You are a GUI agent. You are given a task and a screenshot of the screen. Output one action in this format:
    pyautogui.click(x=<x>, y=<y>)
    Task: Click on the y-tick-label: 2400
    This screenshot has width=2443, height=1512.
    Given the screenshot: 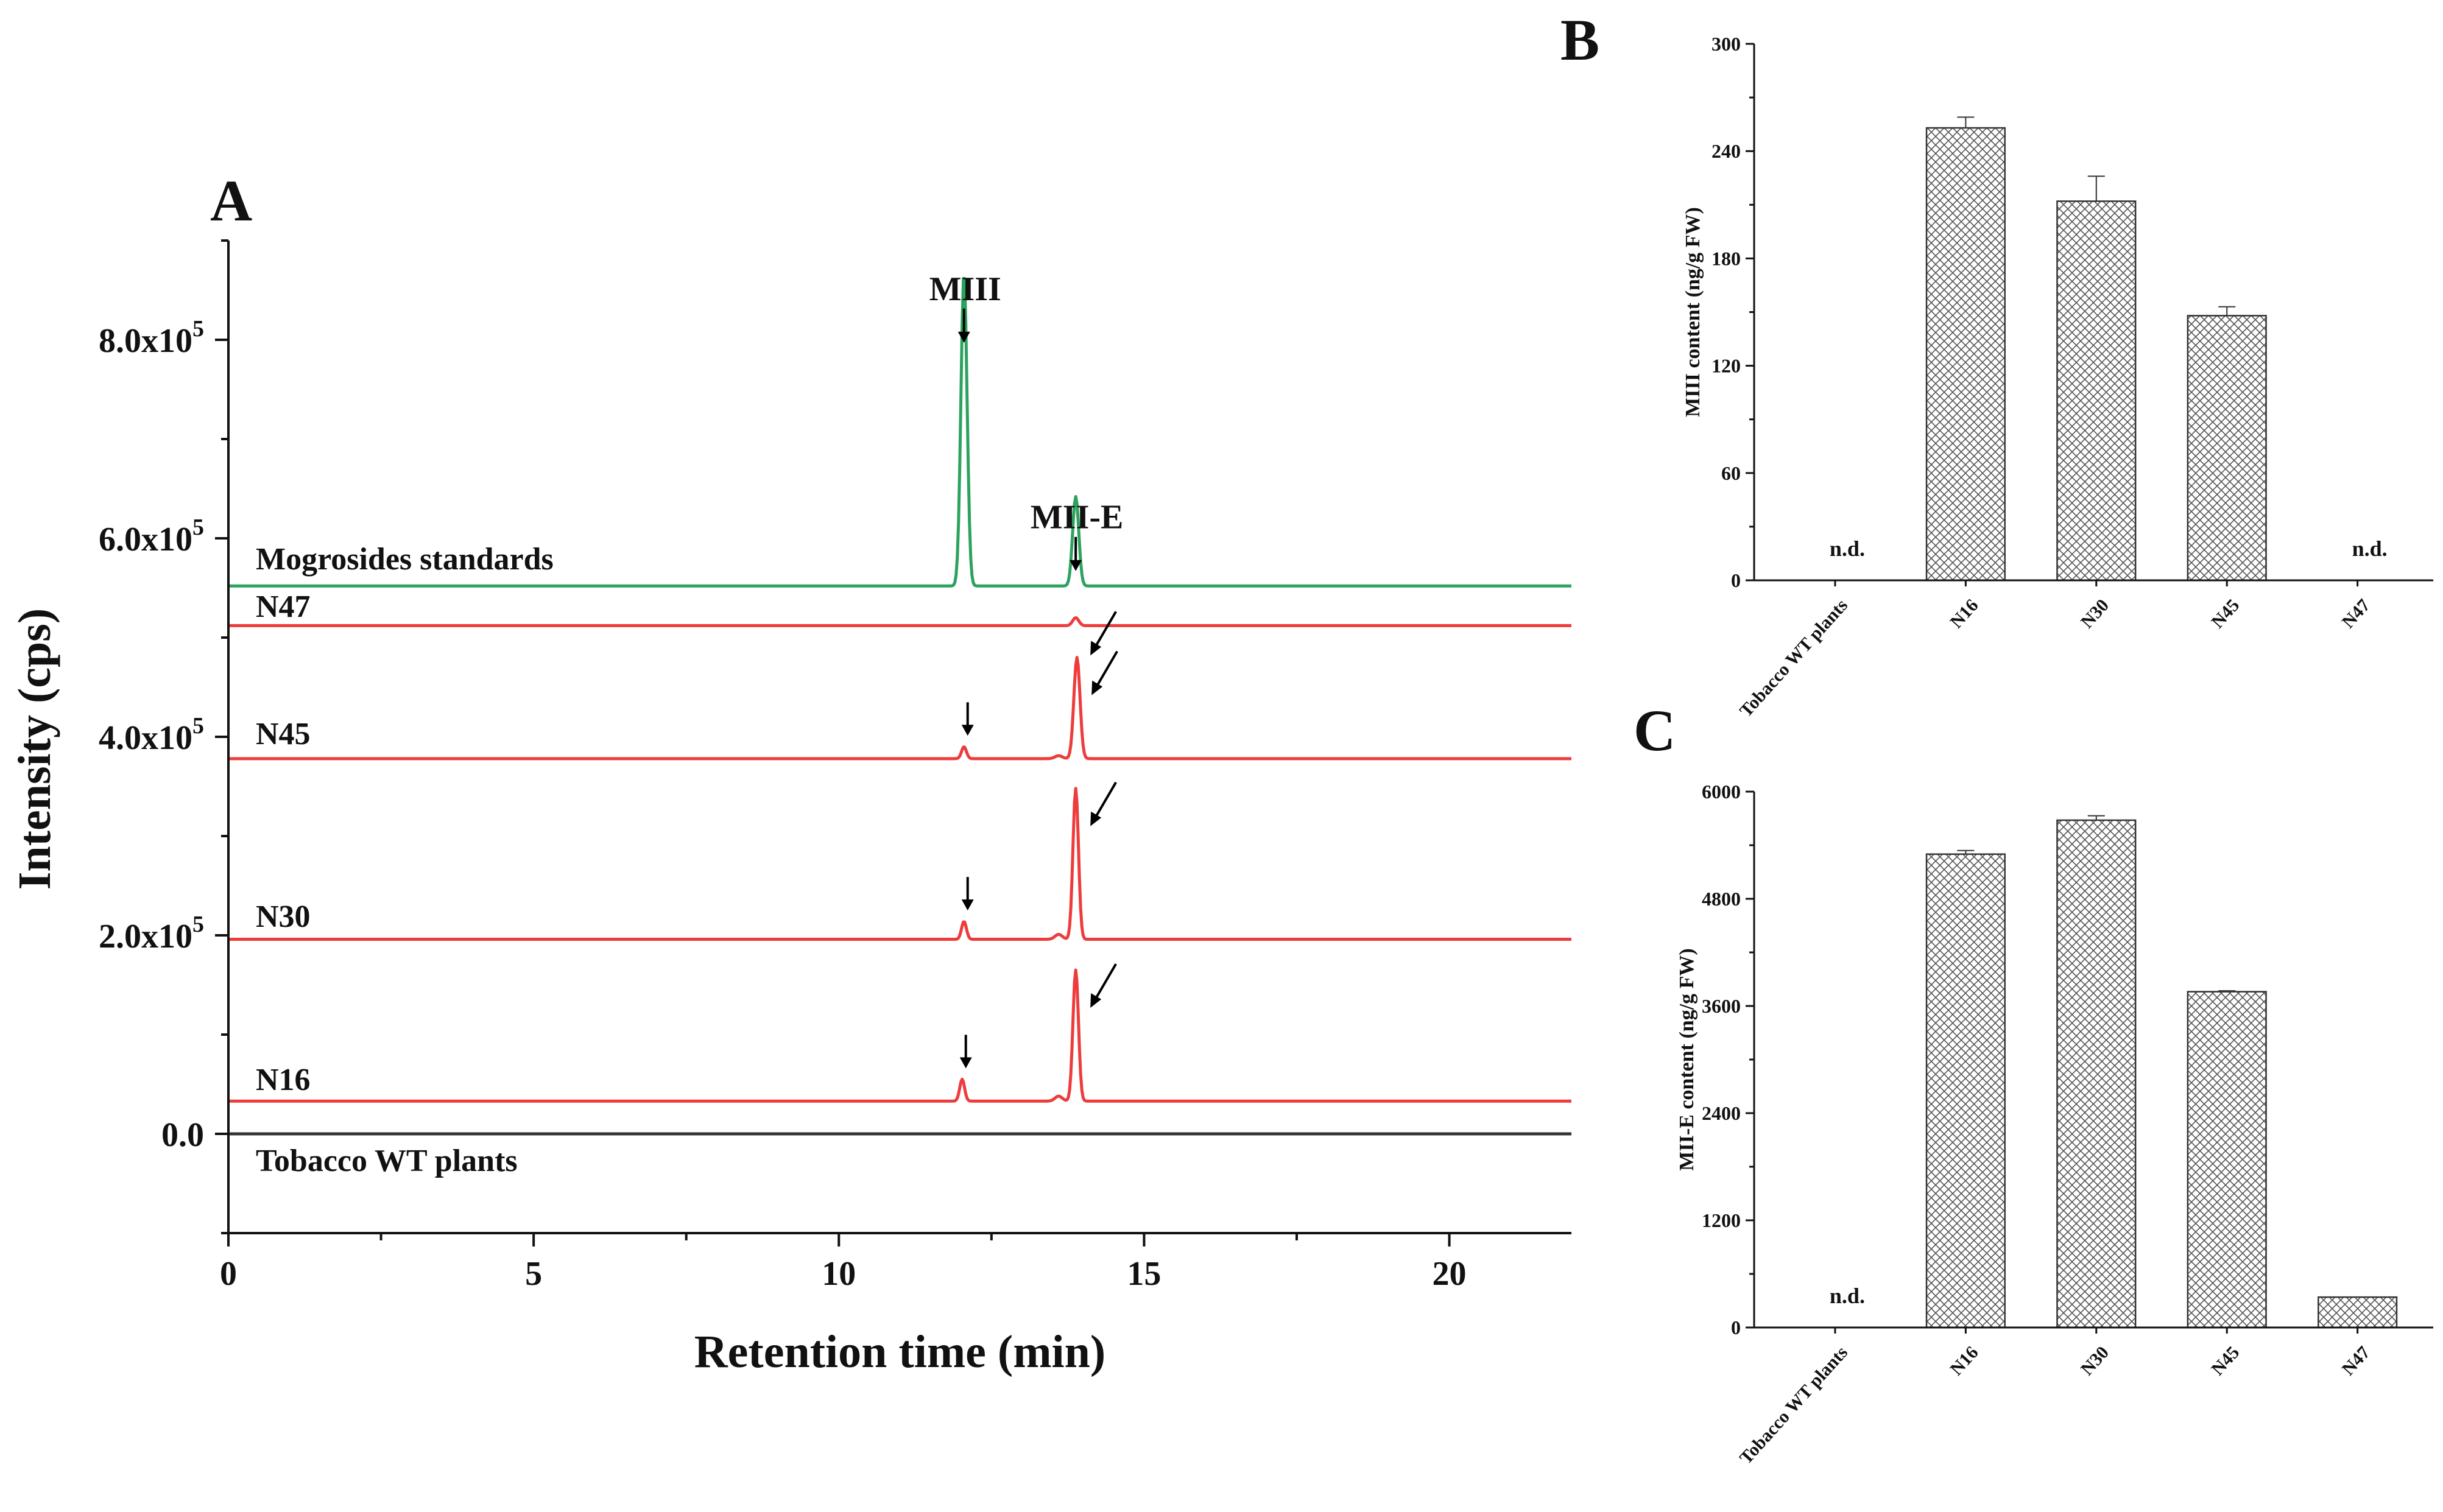 What is the action you would take?
    pyautogui.click(x=1721, y=1113)
    